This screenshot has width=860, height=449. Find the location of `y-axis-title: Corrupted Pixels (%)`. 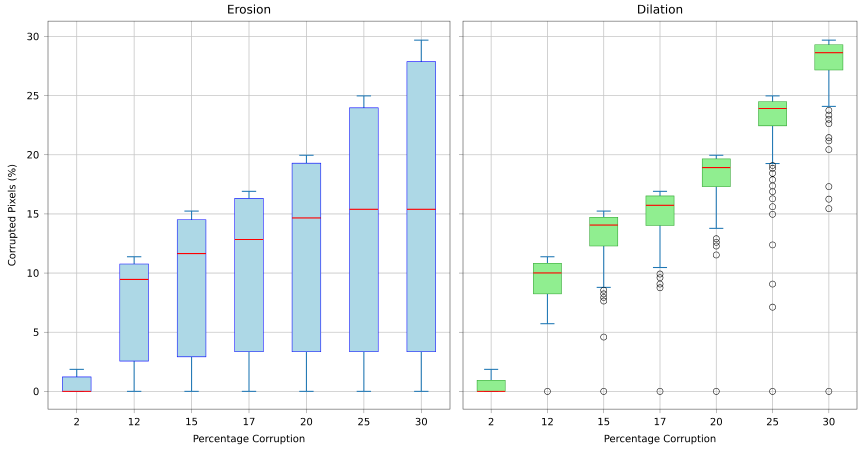

y-axis-title: Corrupted Pixels (%) is located at coordinates (13, 215).